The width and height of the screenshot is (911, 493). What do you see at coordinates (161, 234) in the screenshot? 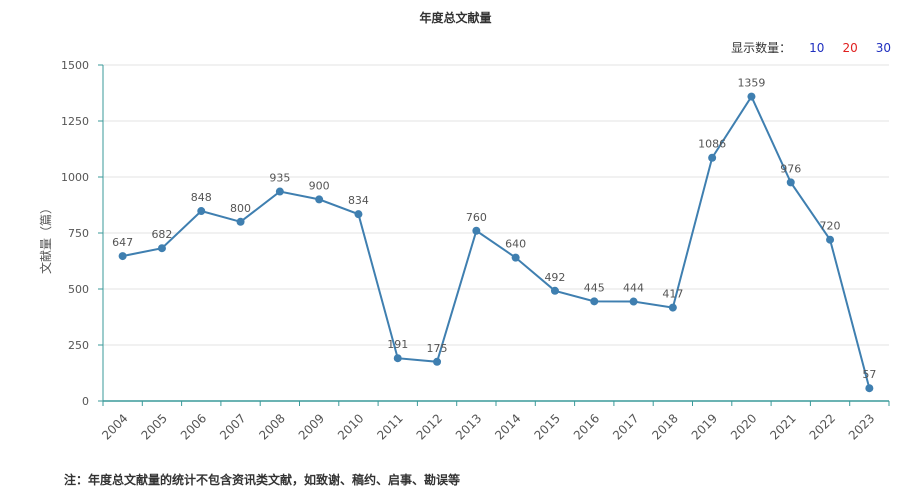
I see `data-label: 682` at bounding box center [161, 234].